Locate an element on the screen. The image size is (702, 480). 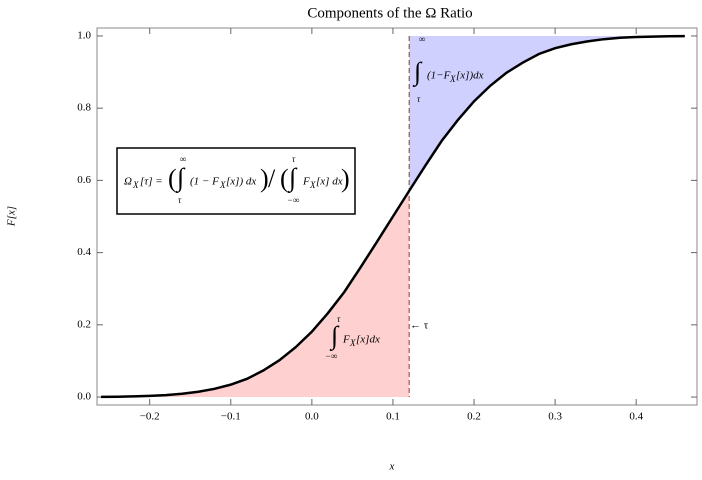
integral-rest: [x])dx is located at coordinates (470, 76).